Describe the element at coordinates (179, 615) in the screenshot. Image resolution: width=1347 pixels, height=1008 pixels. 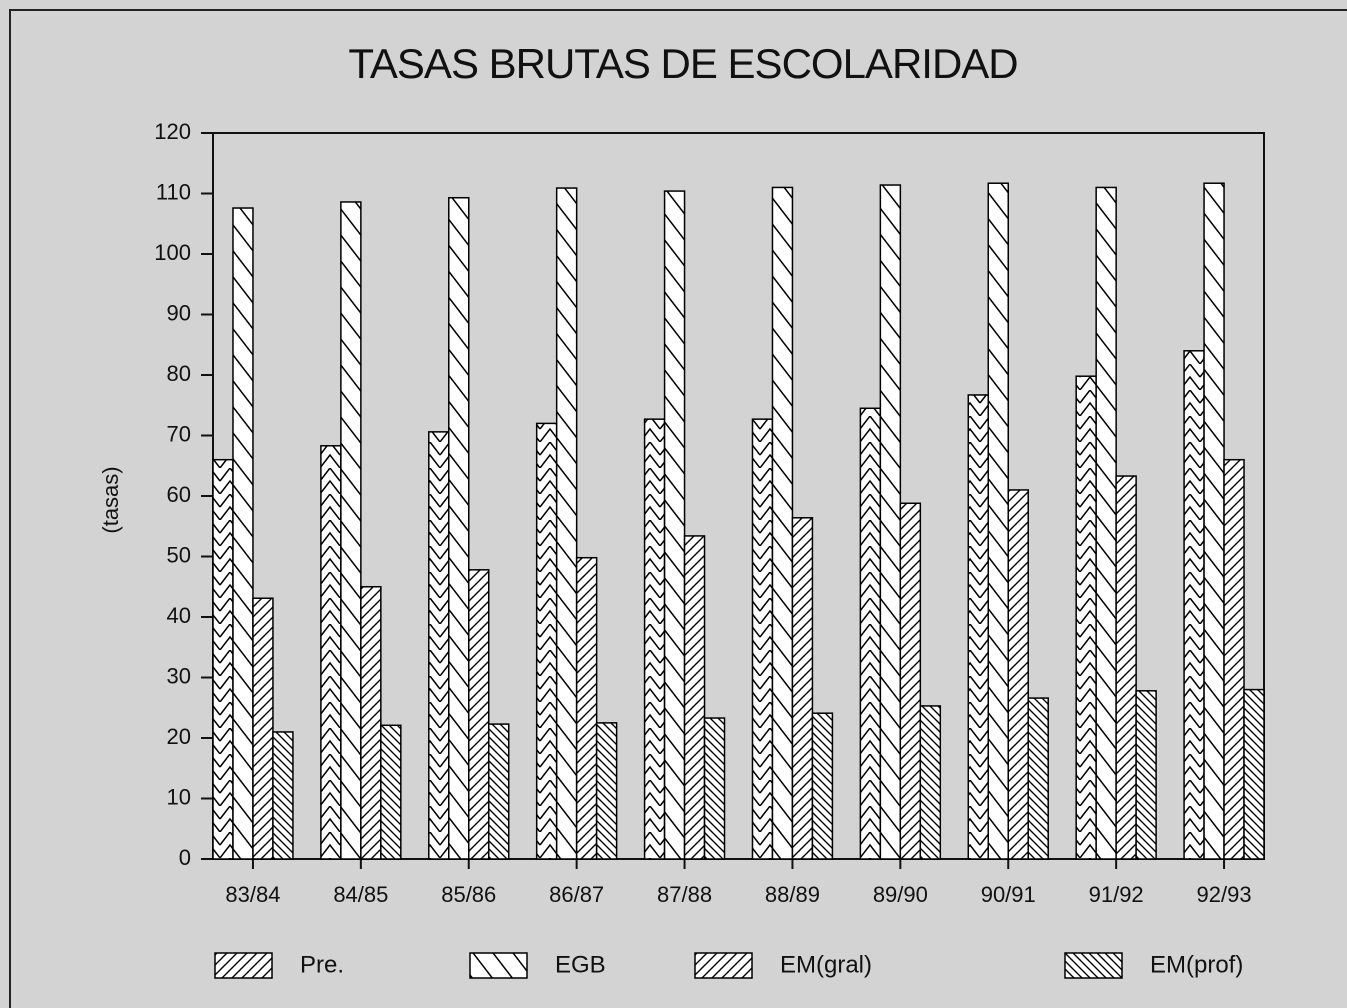
I see `y-tick-label: 40` at that location.